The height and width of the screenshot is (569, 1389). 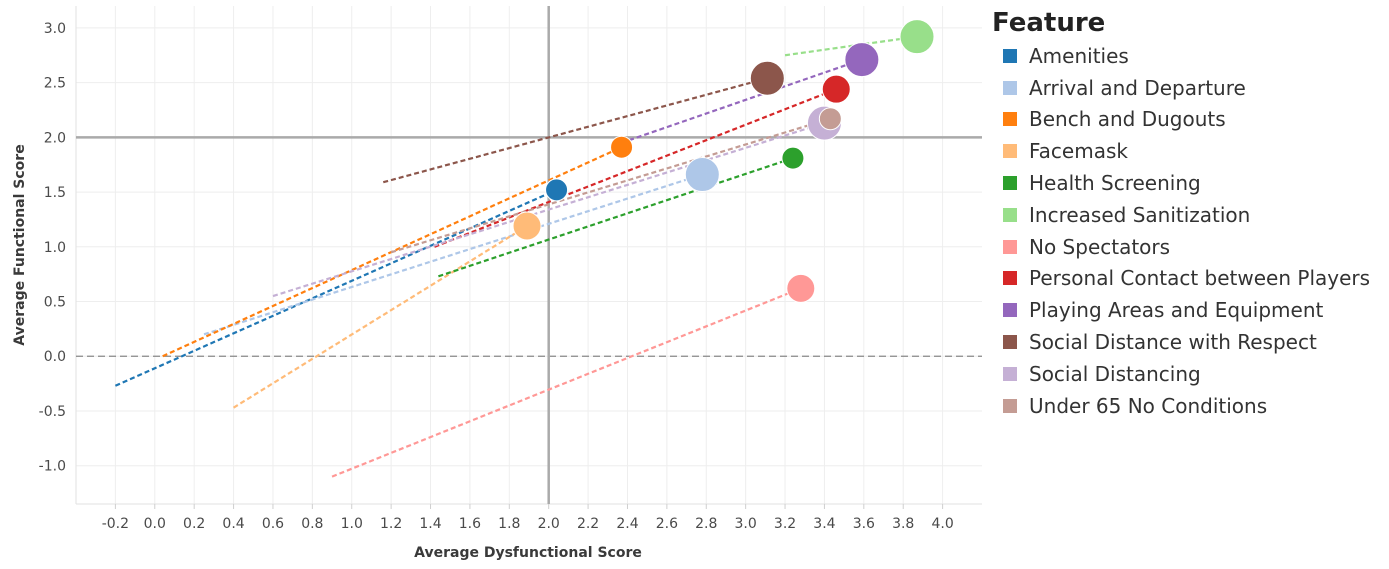 I want to click on x-tick-label: 2.8, so click(x=706, y=524).